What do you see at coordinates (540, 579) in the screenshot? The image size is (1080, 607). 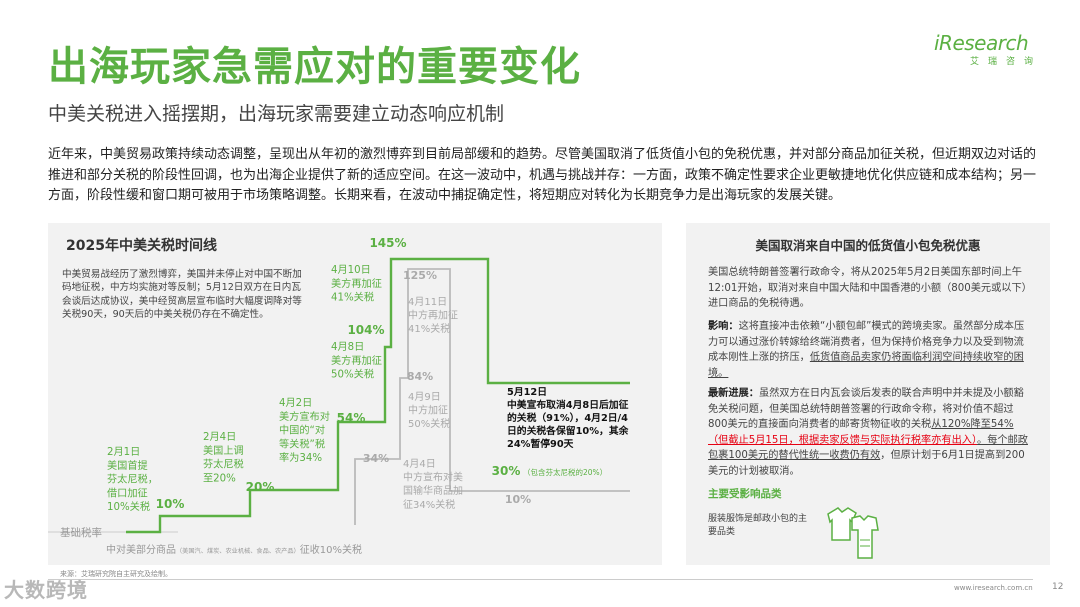 I see `footer-divider` at bounding box center [540, 579].